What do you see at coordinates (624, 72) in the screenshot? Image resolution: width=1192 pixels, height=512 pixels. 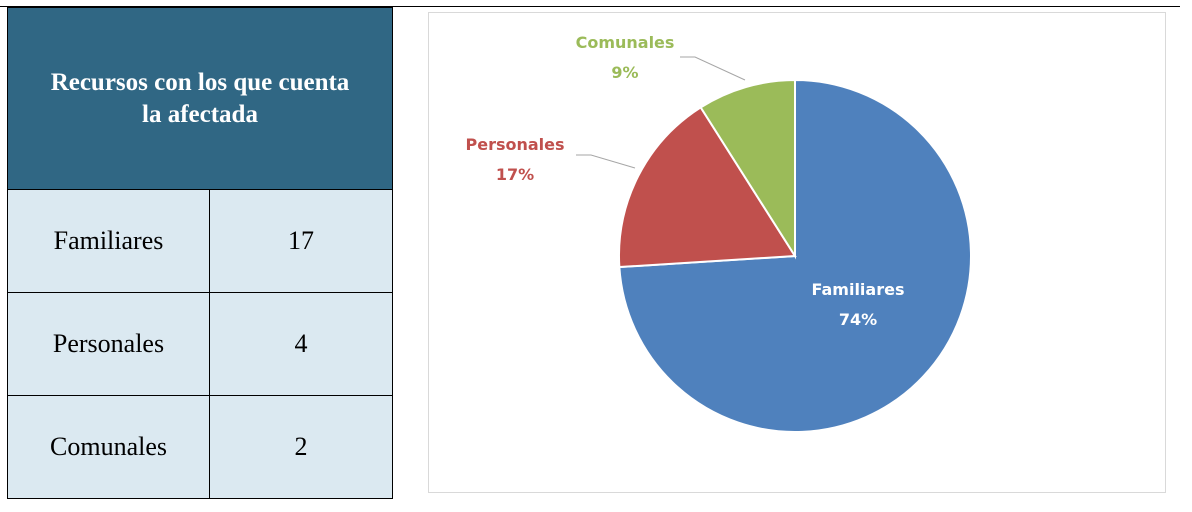 I see `slice-value-label: 9%` at bounding box center [624, 72].